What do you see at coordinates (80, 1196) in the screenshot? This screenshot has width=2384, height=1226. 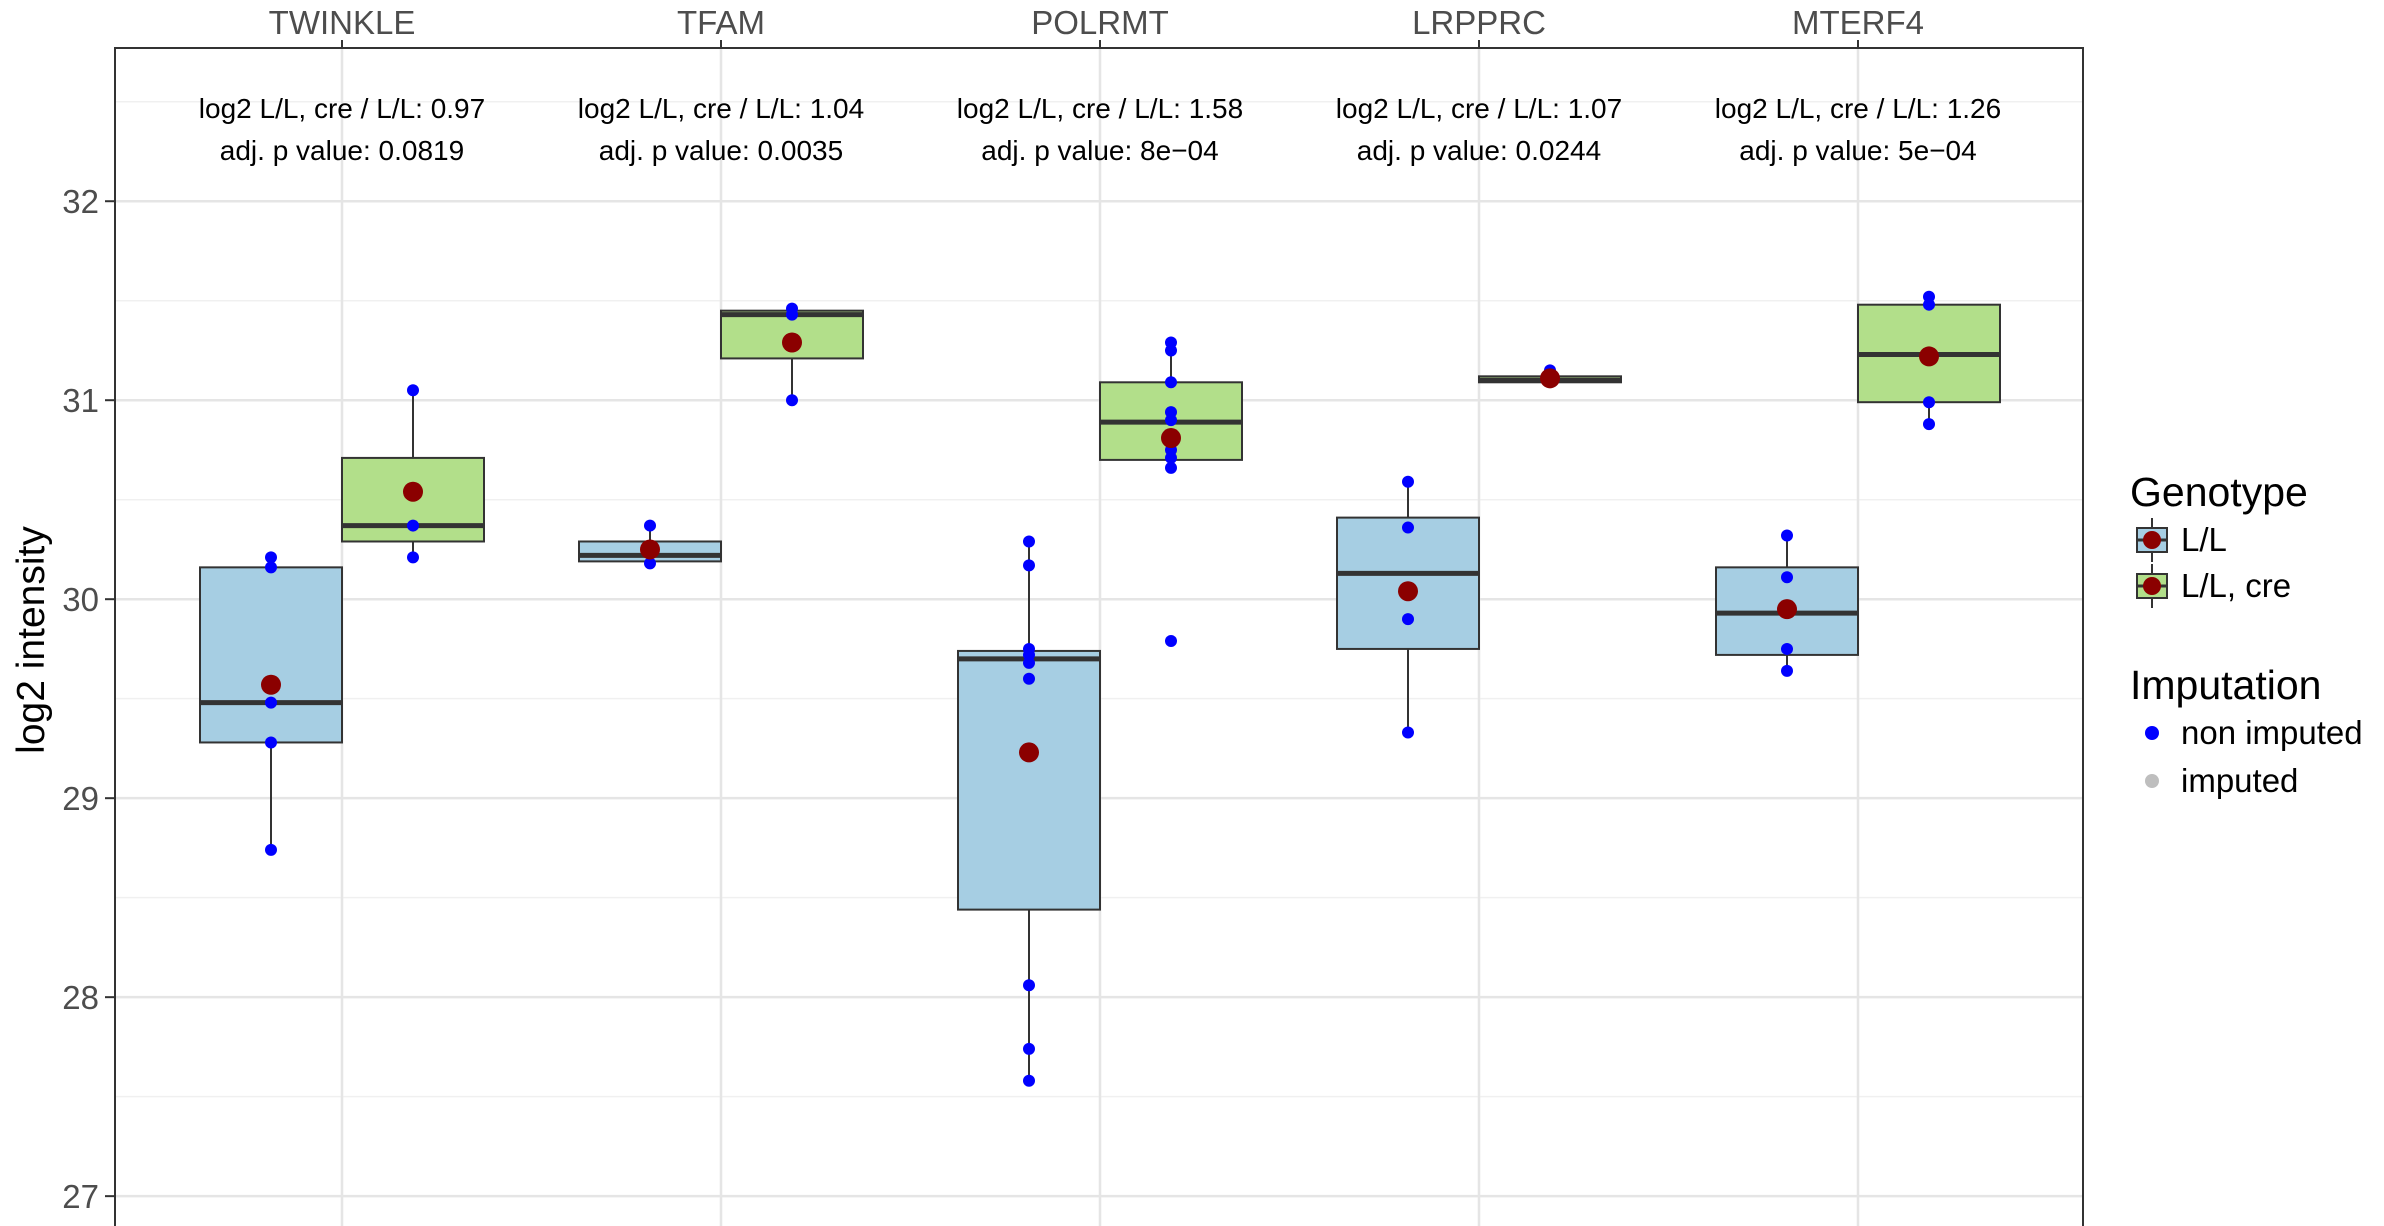 I see `y-tick-label: 27` at bounding box center [80, 1196].